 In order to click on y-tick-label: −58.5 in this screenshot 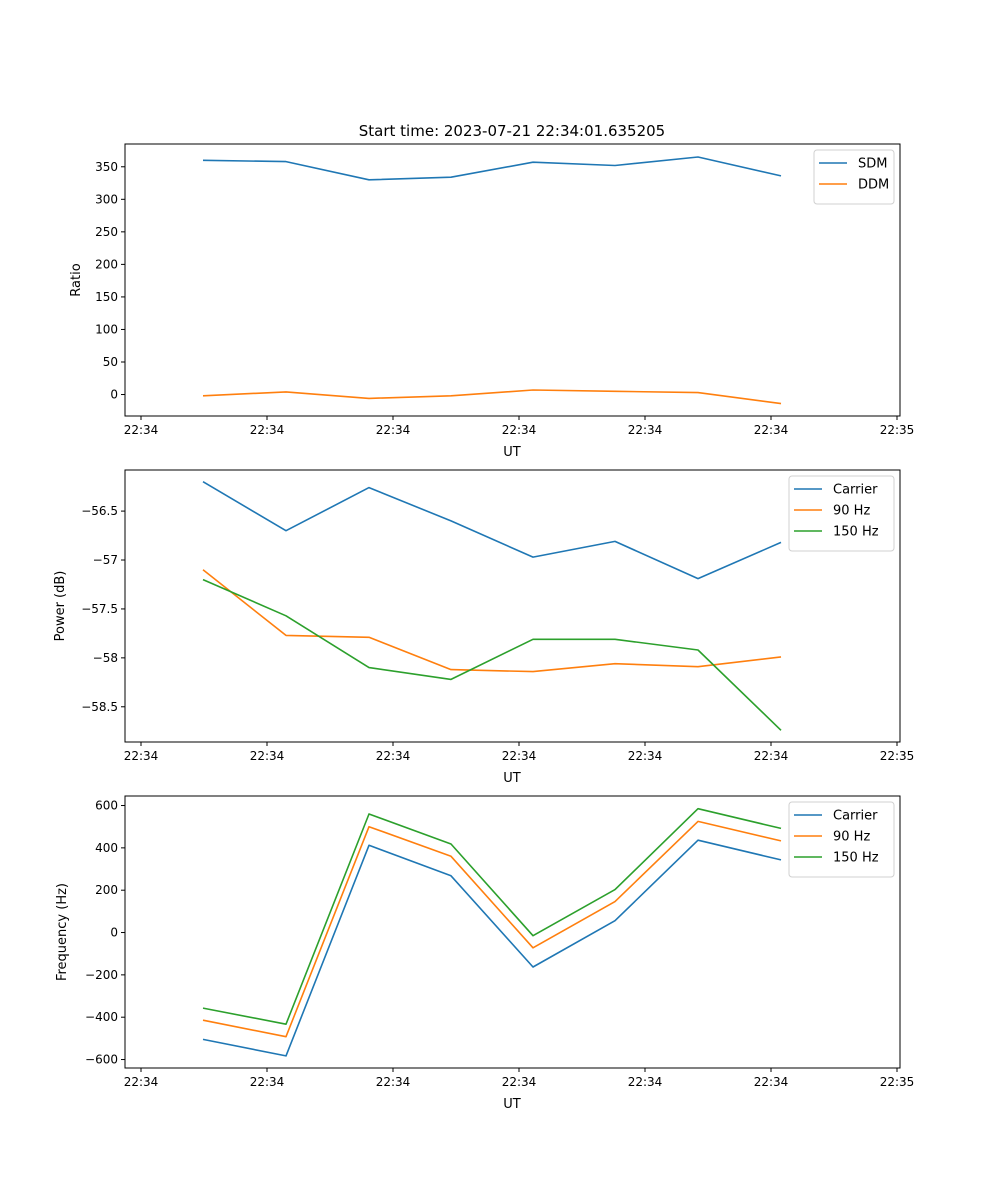, I will do `click(99, 707)`.